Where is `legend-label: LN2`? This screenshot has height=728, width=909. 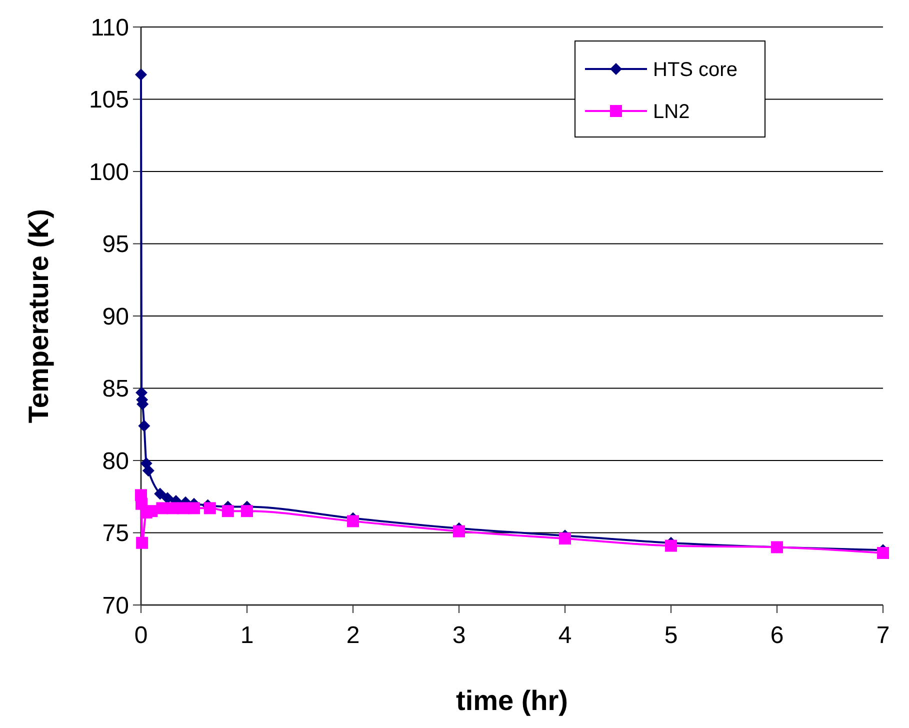
legend-label: LN2 is located at coordinates (671, 112).